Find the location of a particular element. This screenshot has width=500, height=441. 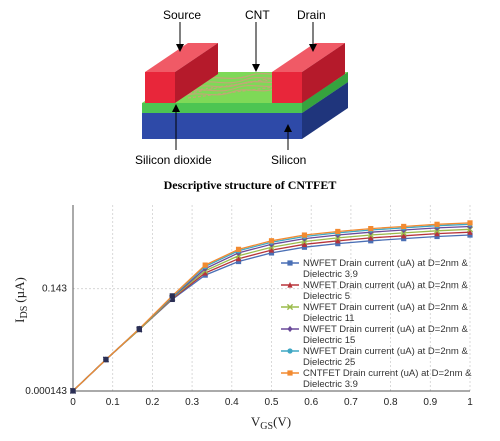

x-tick-label: 0.1 is located at coordinates (113, 402).